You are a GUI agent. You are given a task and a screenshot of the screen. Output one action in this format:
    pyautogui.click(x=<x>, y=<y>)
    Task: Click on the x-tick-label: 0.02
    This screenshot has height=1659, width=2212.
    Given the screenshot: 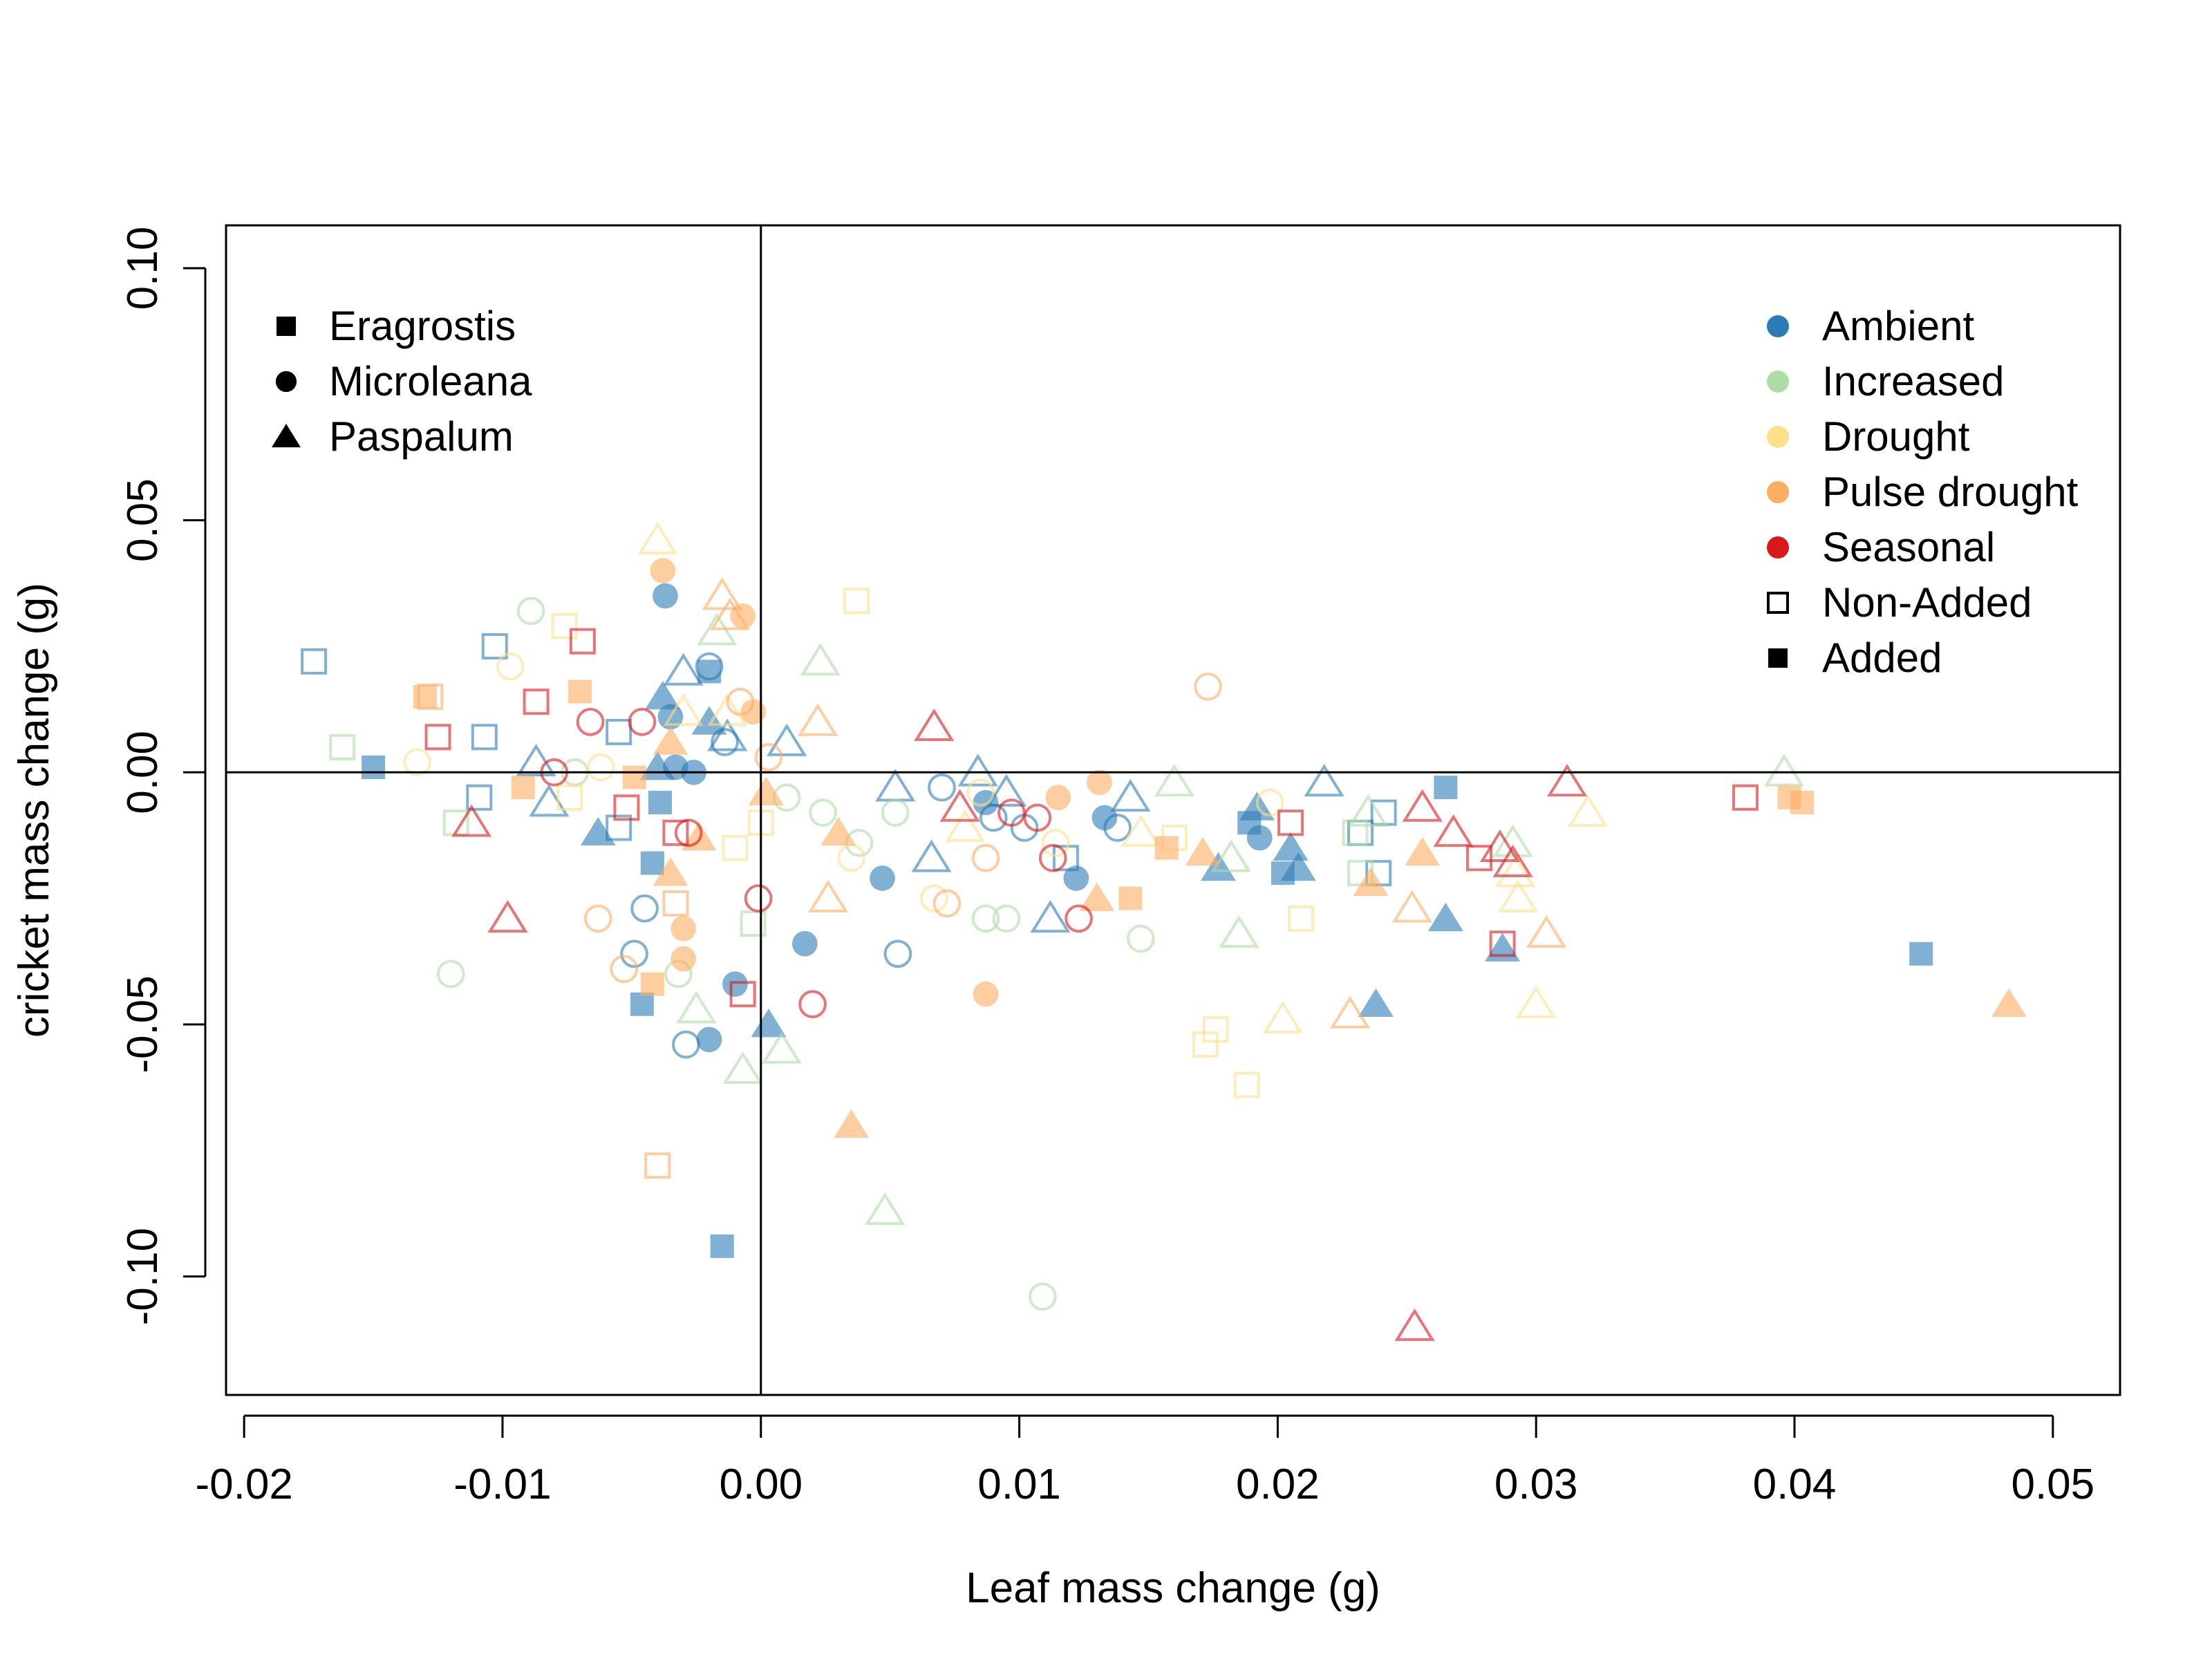 What is the action you would take?
    pyautogui.click(x=1278, y=1484)
    